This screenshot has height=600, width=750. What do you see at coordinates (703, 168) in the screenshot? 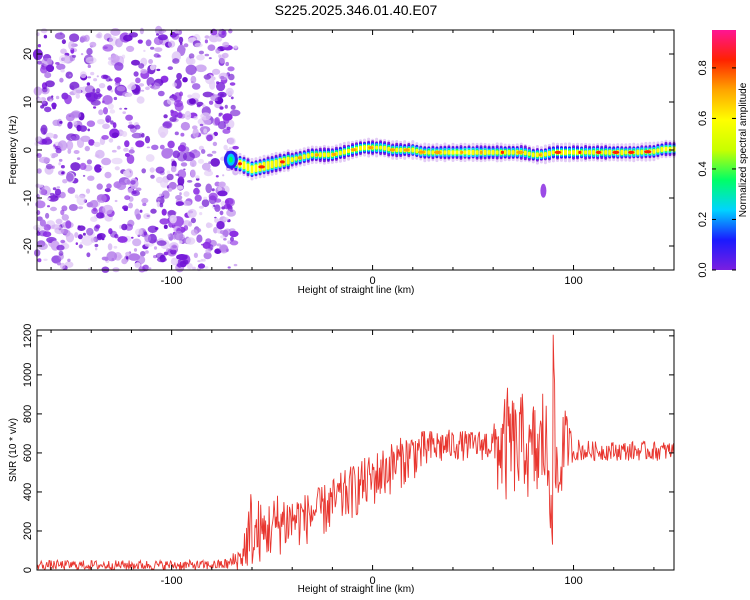
I see `colorbar-tick-label: 0.4` at bounding box center [703, 168].